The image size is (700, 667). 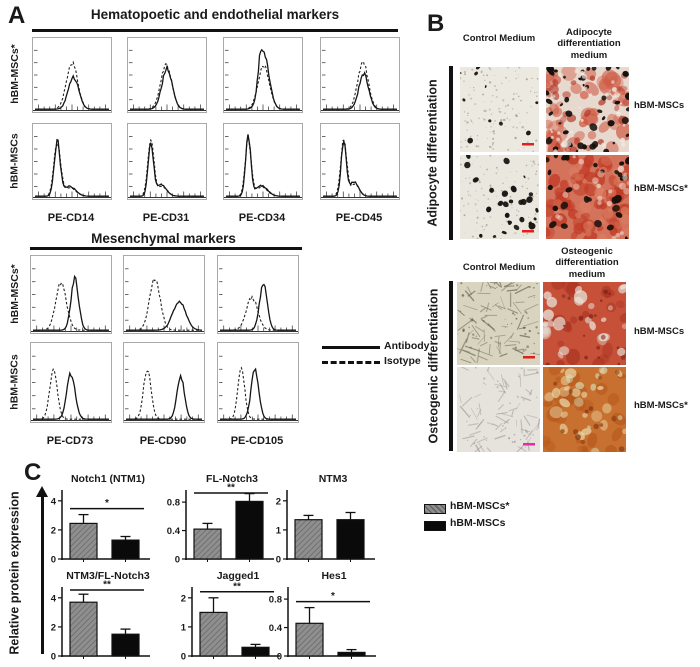 What do you see at coordinates (498, 323) in the screenshot?
I see `micrograph-osteo-control-hbm` at bounding box center [498, 323].